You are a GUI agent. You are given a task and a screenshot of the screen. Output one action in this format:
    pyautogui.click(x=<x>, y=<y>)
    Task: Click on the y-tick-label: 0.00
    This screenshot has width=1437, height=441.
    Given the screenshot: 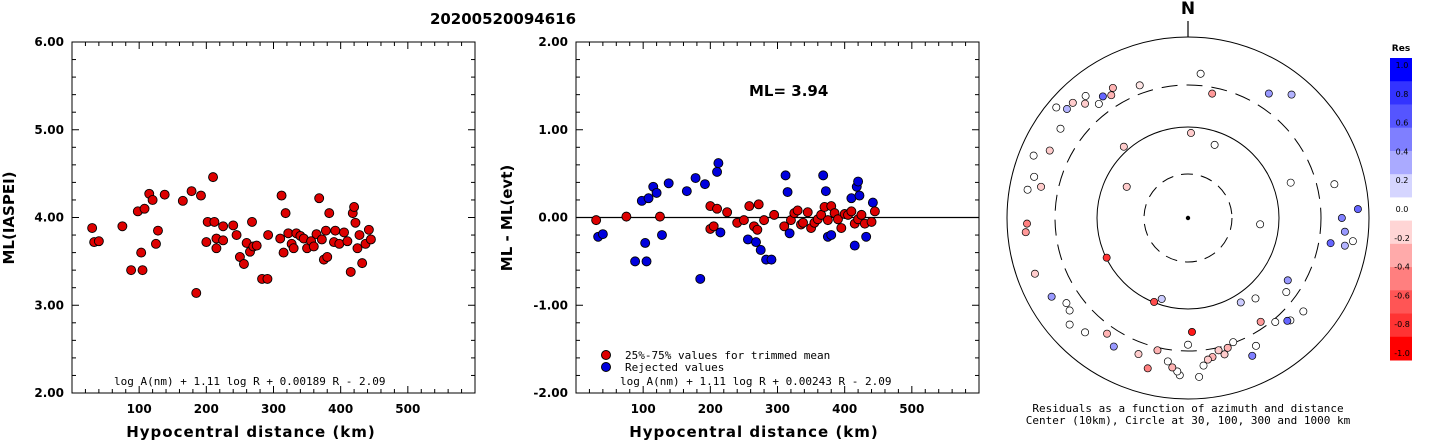 What is the action you would take?
    pyautogui.click(x=553, y=218)
    